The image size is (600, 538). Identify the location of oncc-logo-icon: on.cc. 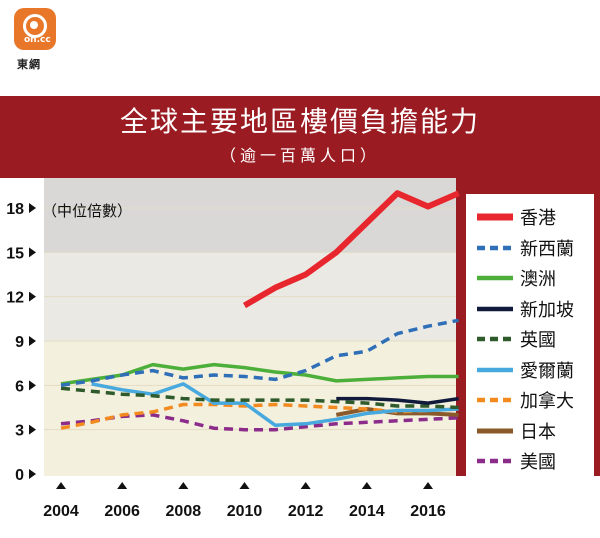
(35, 29).